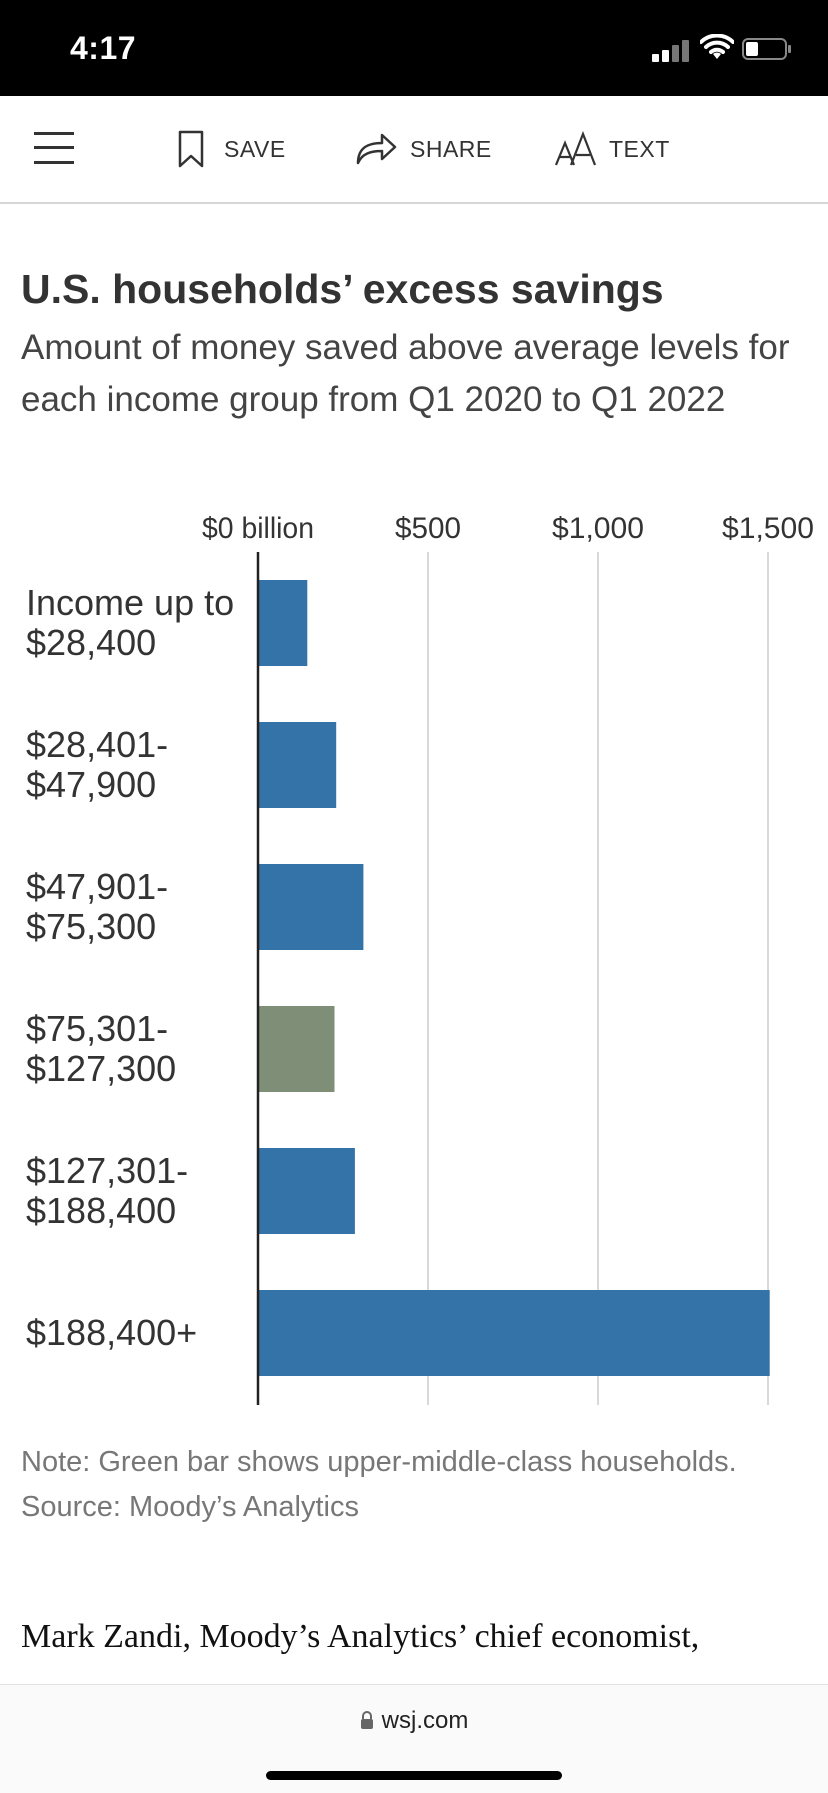 The width and height of the screenshot is (828, 1793). Describe the element at coordinates (111, 1332) in the screenshot. I see `category-label: $188,400+` at that location.